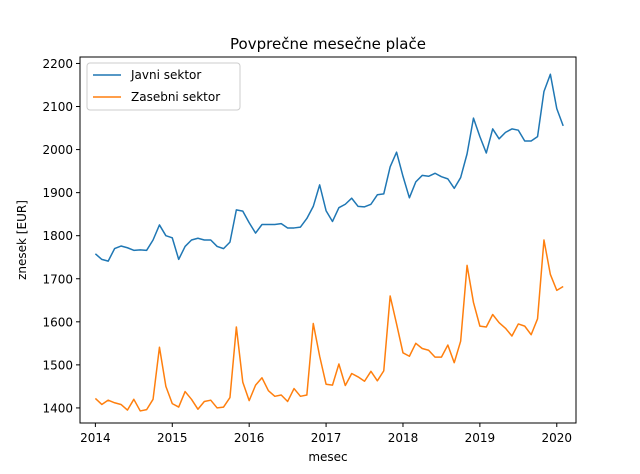 The image size is (640, 474). Describe the element at coordinates (326, 438) in the screenshot. I see `x-tick-label: 2017` at that location.